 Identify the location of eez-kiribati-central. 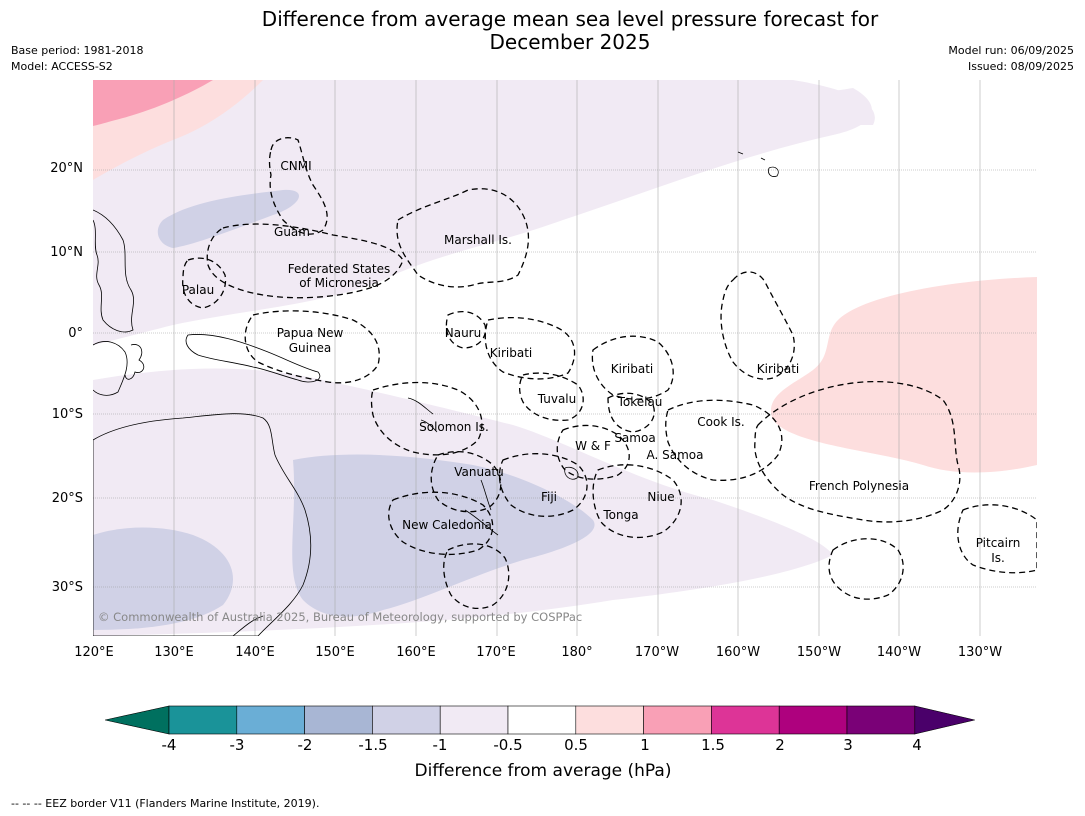
(632, 367).